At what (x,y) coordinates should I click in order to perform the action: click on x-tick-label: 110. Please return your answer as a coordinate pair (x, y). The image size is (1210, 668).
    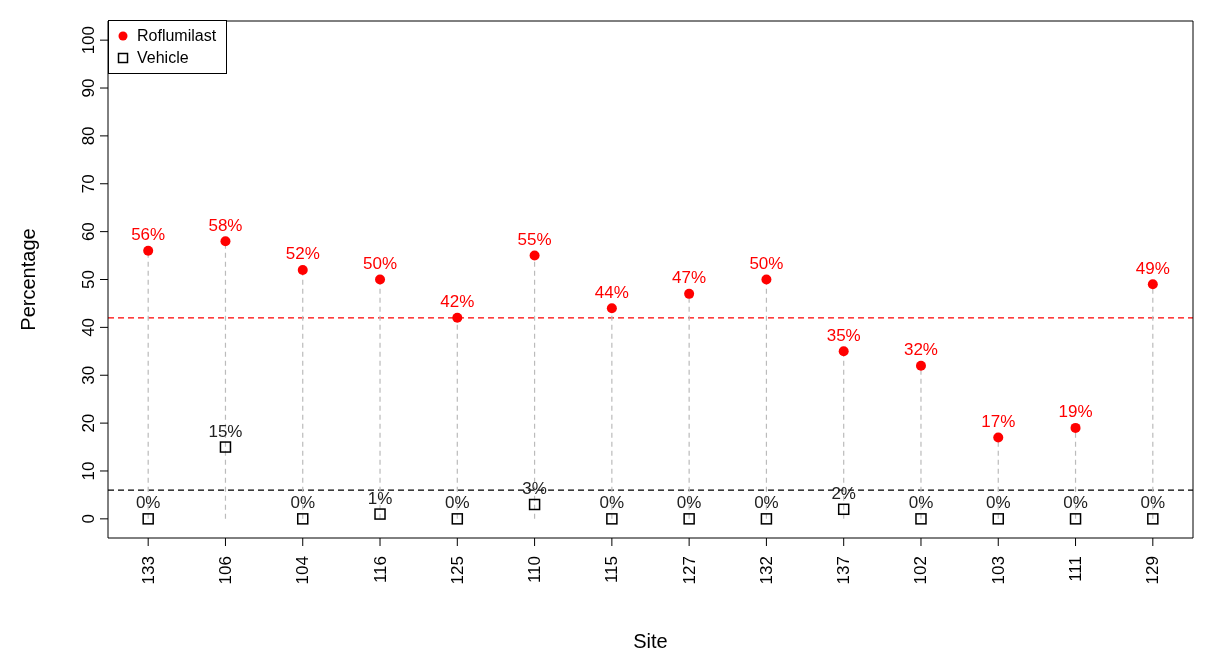
    Looking at the image, I should click on (535, 570).